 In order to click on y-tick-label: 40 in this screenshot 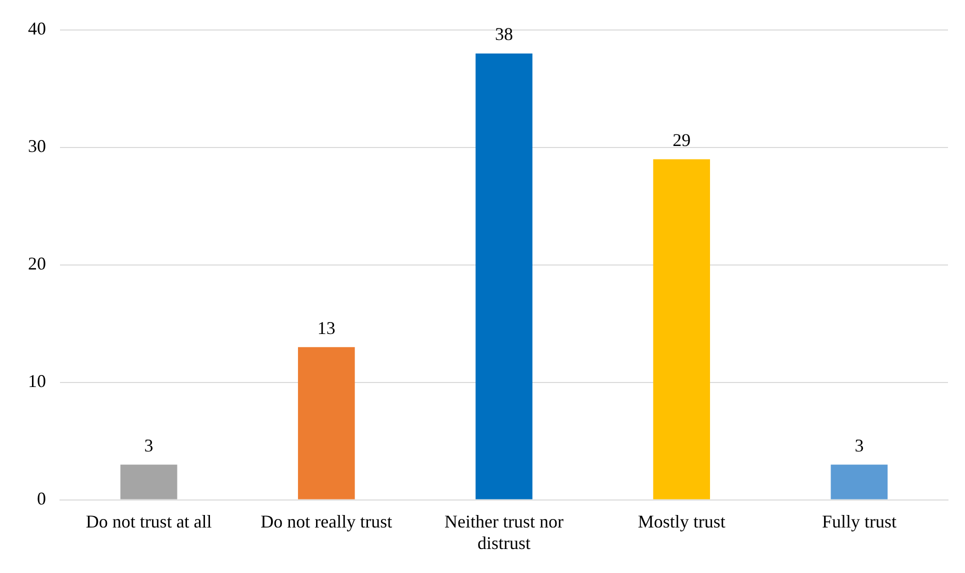, I will do `click(37, 28)`.